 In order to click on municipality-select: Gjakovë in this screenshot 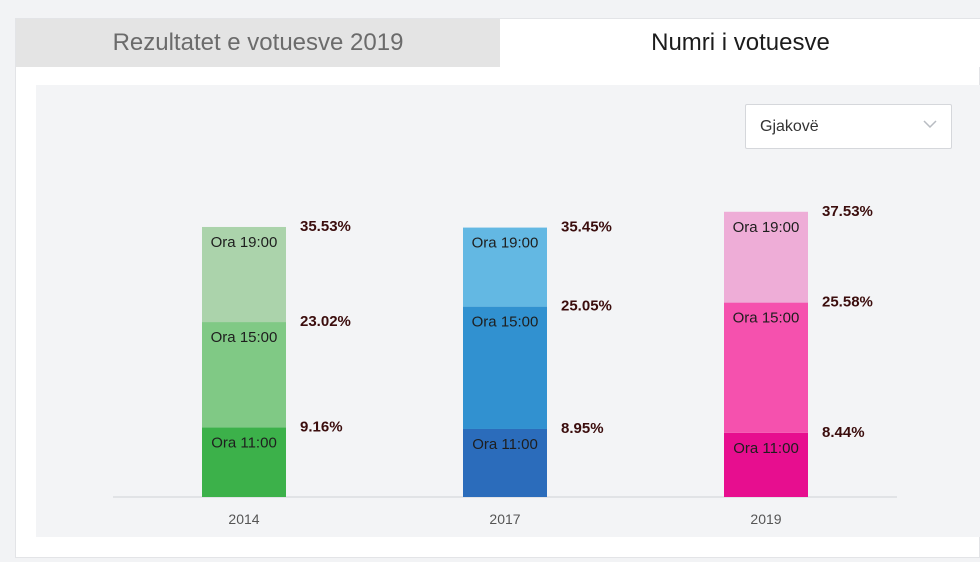, I will do `click(848, 126)`.